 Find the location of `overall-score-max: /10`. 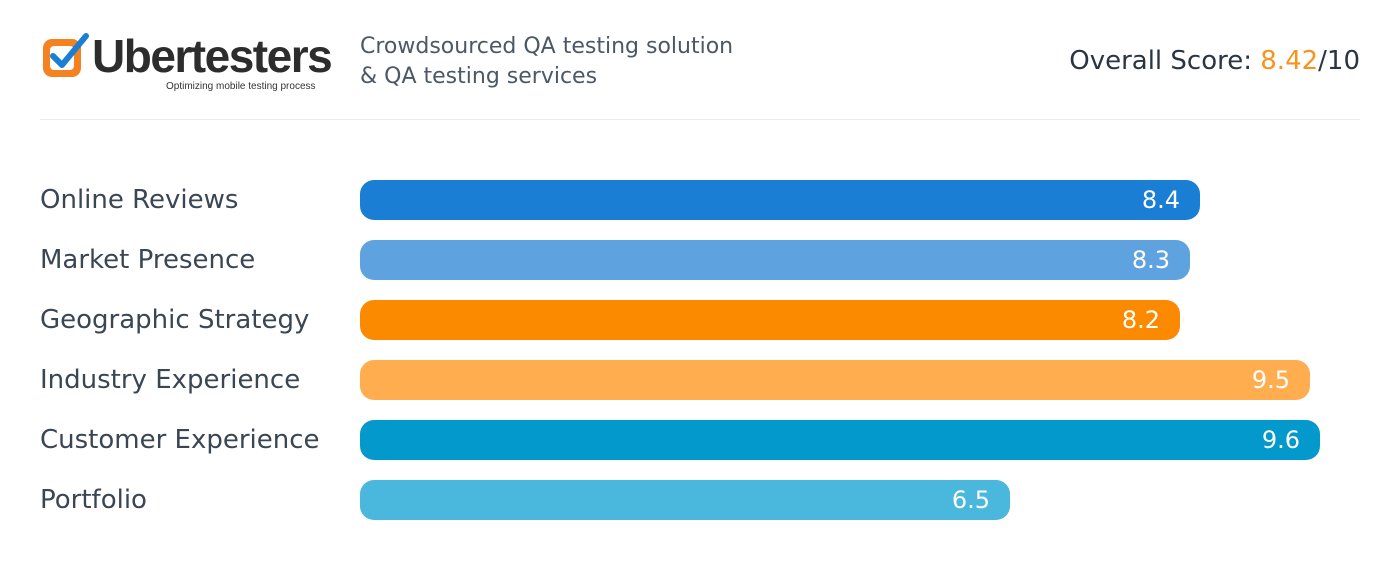

overall-score-max: /10 is located at coordinates (1339, 61).